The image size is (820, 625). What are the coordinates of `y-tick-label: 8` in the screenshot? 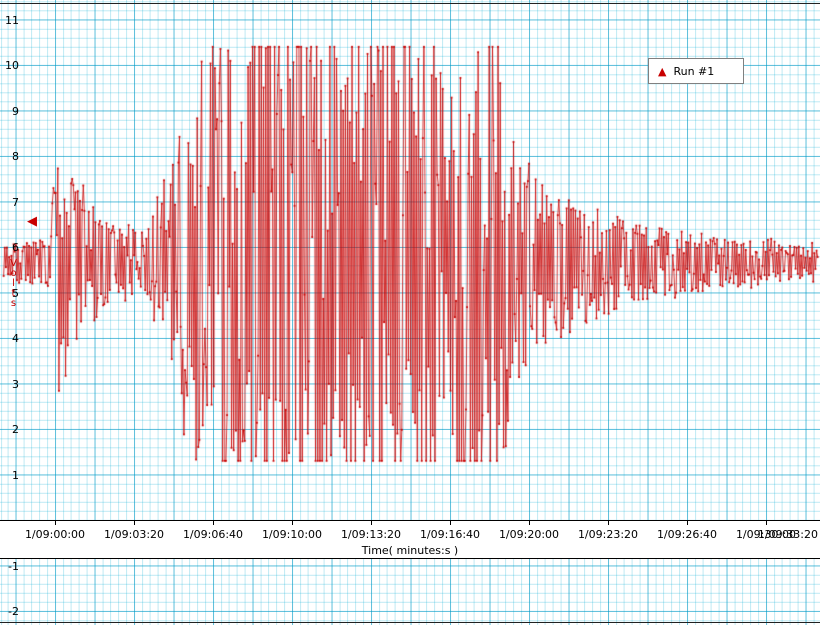 It's located at (15, 156).